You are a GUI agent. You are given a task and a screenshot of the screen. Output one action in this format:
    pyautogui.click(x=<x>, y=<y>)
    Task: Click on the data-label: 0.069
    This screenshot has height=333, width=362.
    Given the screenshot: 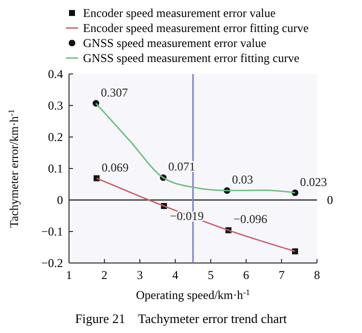 What is the action you would take?
    pyautogui.click(x=115, y=167)
    